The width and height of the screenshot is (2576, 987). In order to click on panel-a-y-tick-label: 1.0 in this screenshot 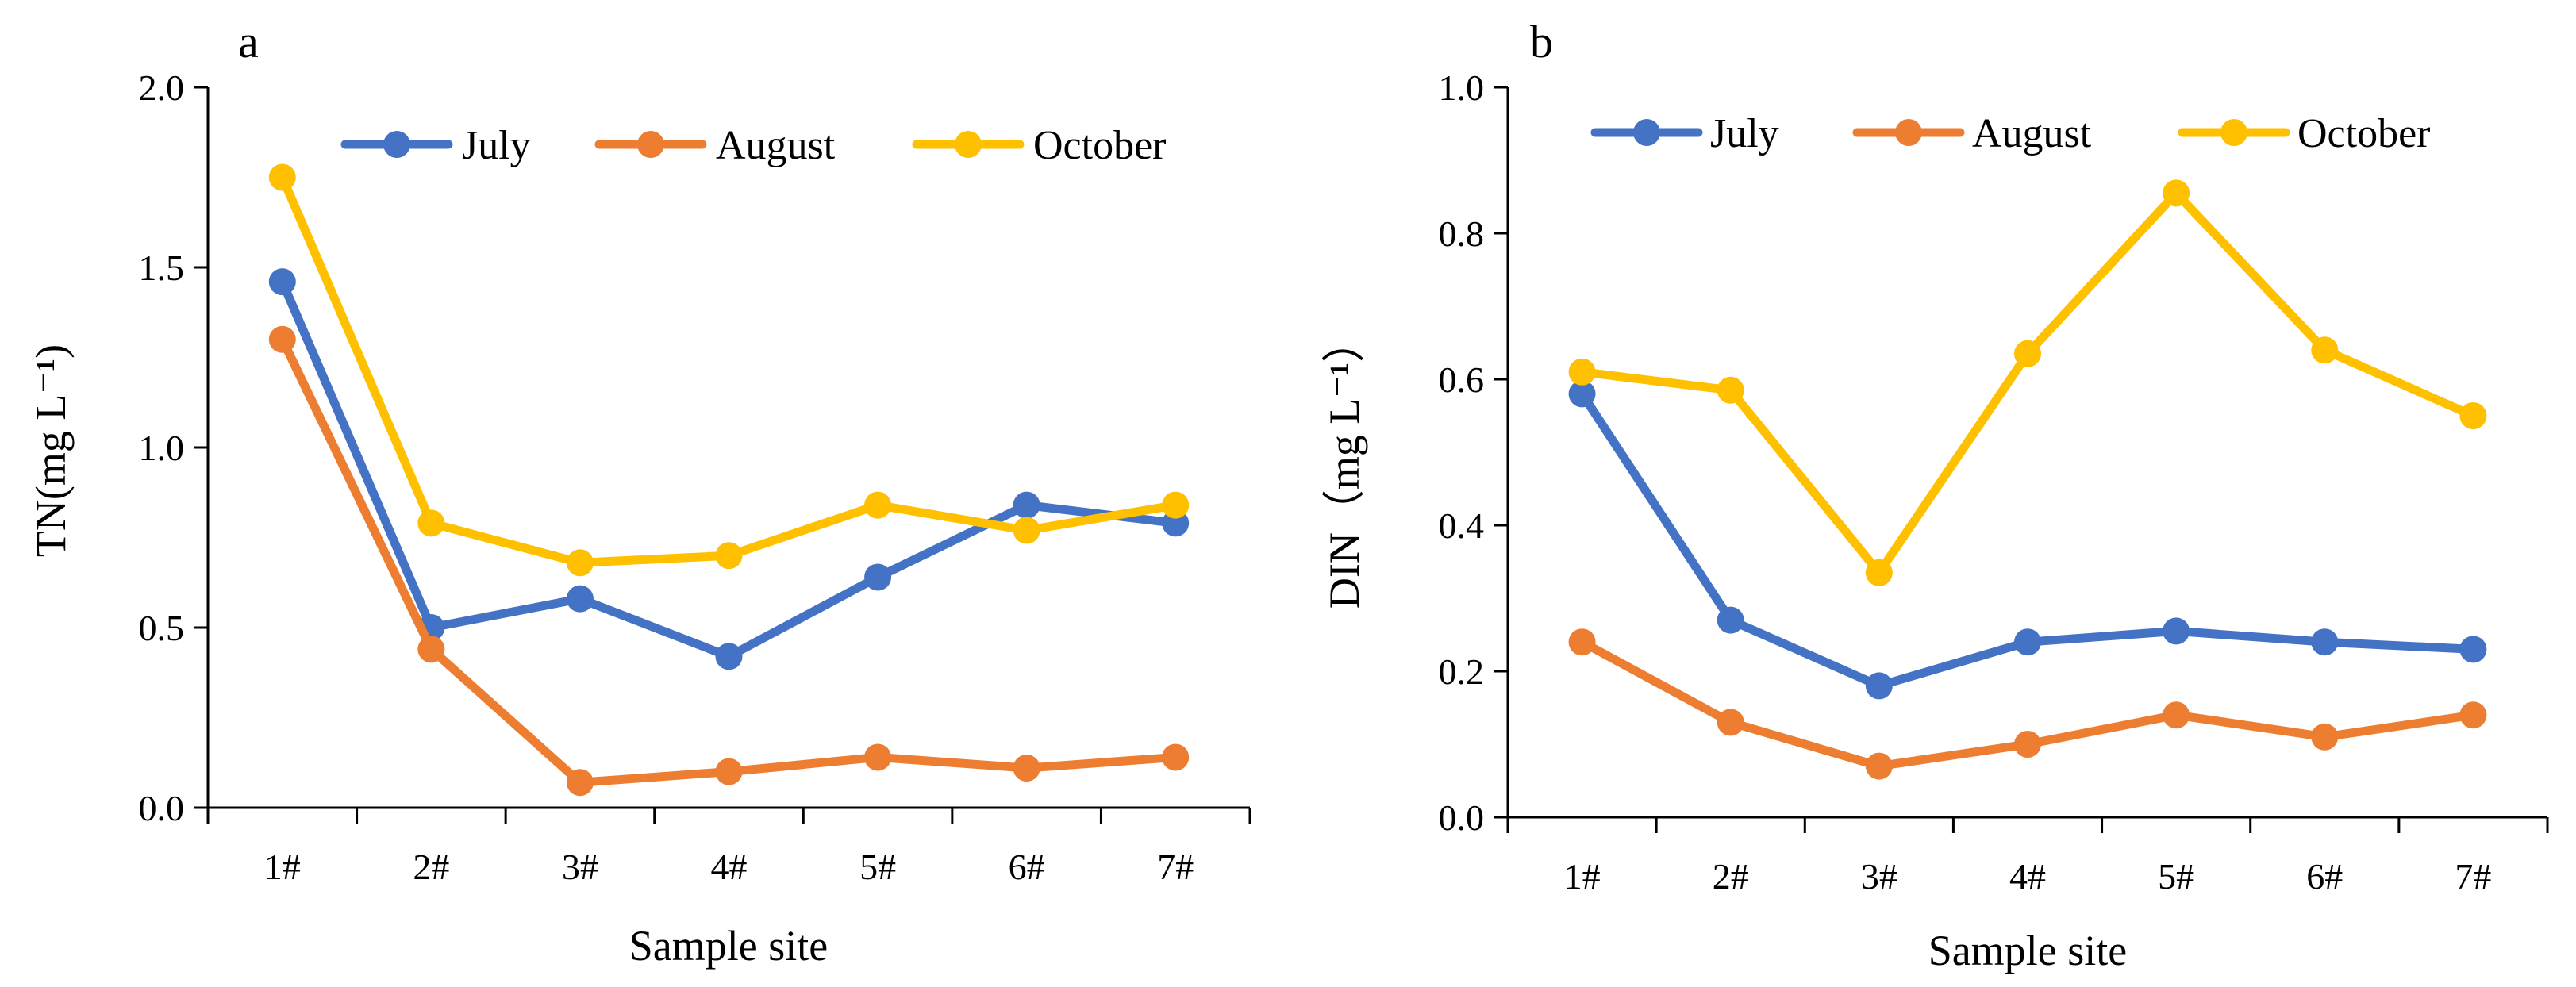, I will do `click(162, 448)`.